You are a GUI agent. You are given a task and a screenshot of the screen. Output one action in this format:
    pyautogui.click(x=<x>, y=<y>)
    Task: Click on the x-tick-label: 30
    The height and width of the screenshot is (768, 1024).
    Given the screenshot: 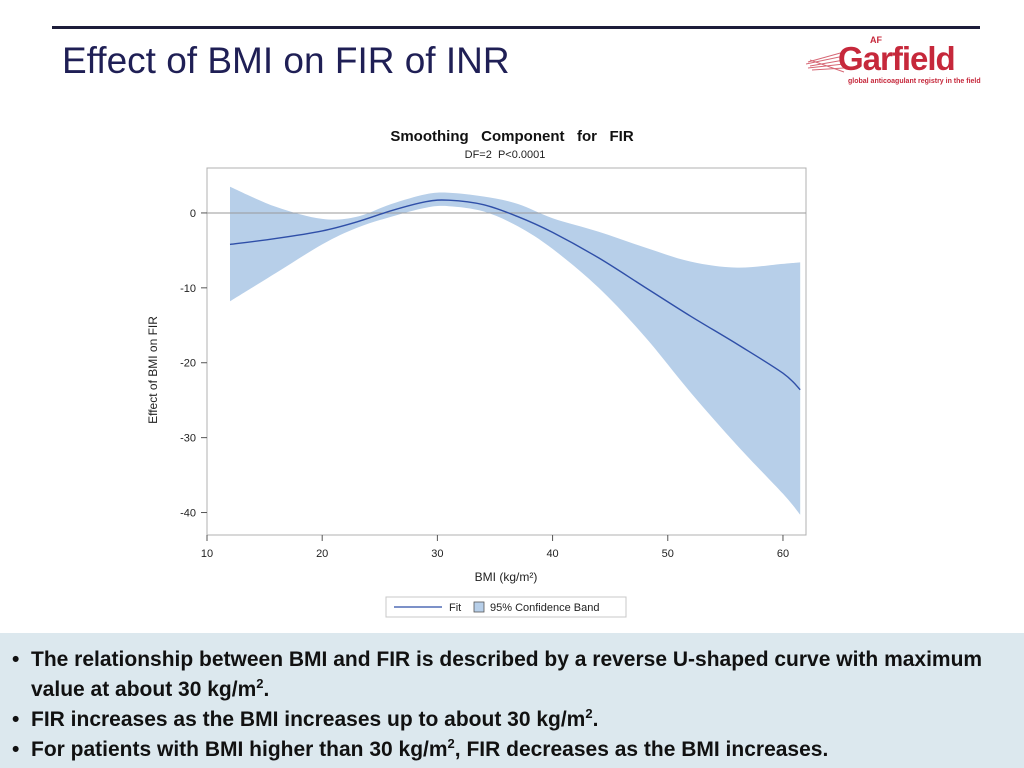 What is the action you would take?
    pyautogui.click(x=437, y=554)
    